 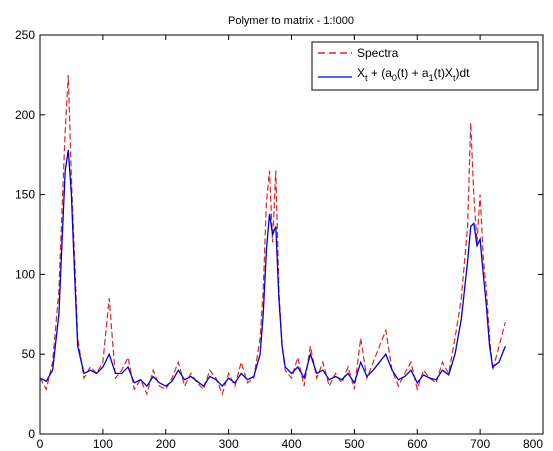 What do you see at coordinates (417, 444) in the screenshot?
I see `x-tick-label: 600` at bounding box center [417, 444].